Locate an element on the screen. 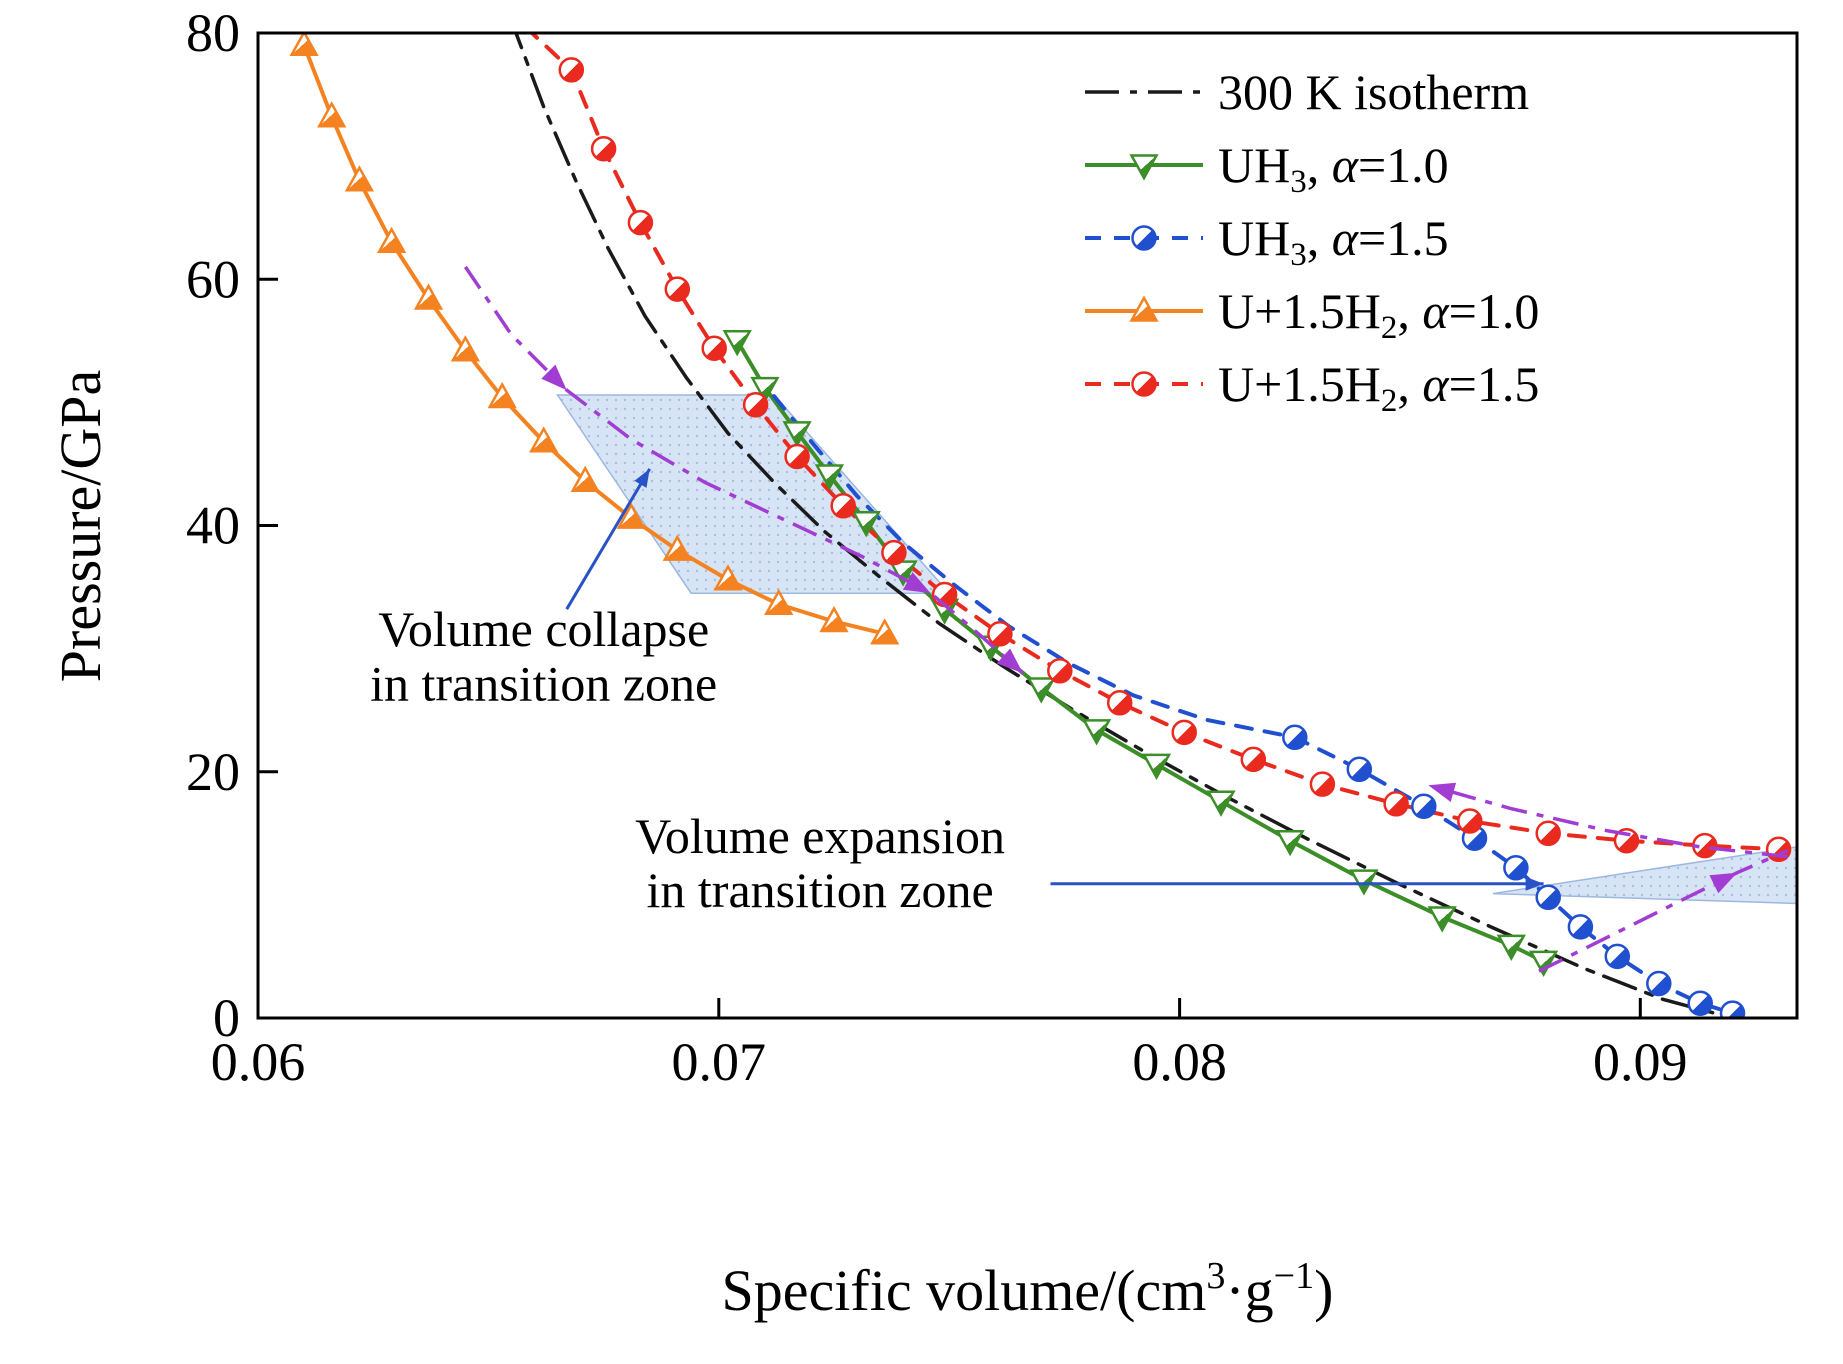  x-tick-label: 0.06 is located at coordinates (258, 1062).